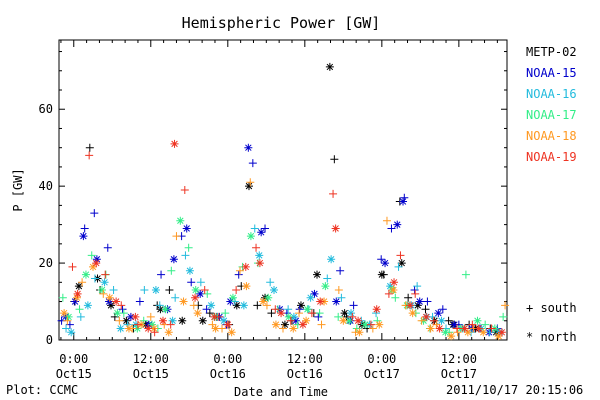 The width and height of the screenshot is (600, 400). Describe the element at coordinates (49, 340) in the screenshot. I see `y-tick-label: 0` at that location.